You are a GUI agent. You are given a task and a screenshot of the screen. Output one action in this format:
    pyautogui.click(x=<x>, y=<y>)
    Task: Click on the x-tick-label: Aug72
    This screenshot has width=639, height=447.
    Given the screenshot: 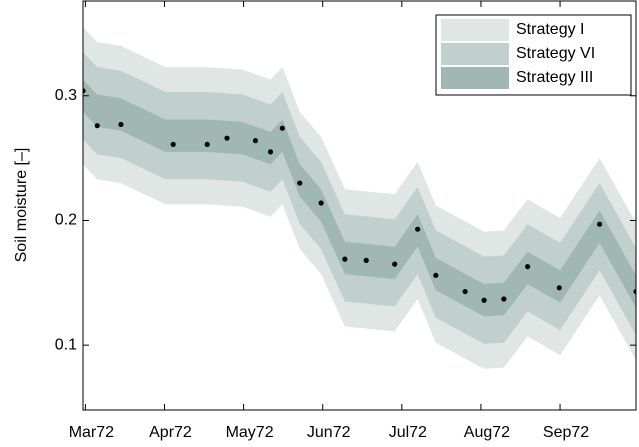 What is the action you would take?
    pyautogui.click(x=487, y=432)
    